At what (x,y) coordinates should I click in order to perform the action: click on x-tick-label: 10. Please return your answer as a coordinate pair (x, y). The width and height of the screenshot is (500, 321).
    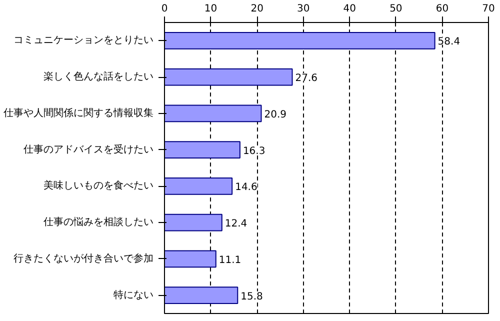
    Looking at the image, I should click on (211, 9).